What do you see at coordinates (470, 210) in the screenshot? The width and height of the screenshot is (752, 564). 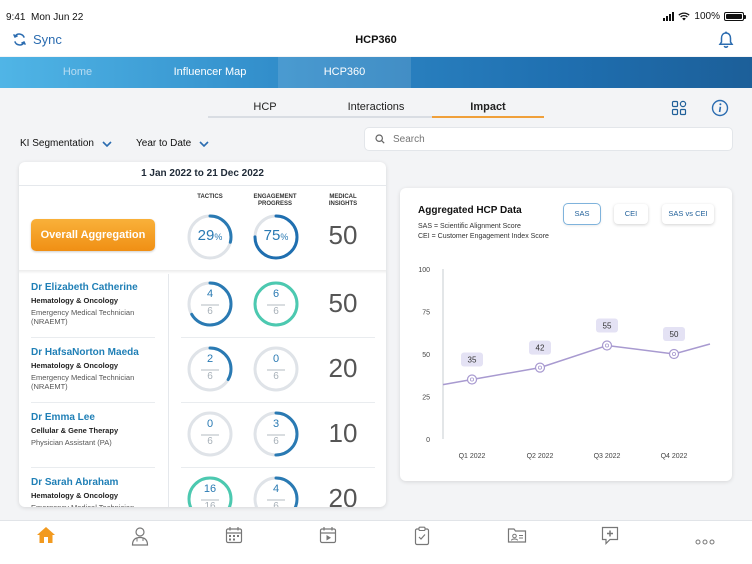 I see `chart-title: Aggregated HCP Data` at bounding box center [470, 210].